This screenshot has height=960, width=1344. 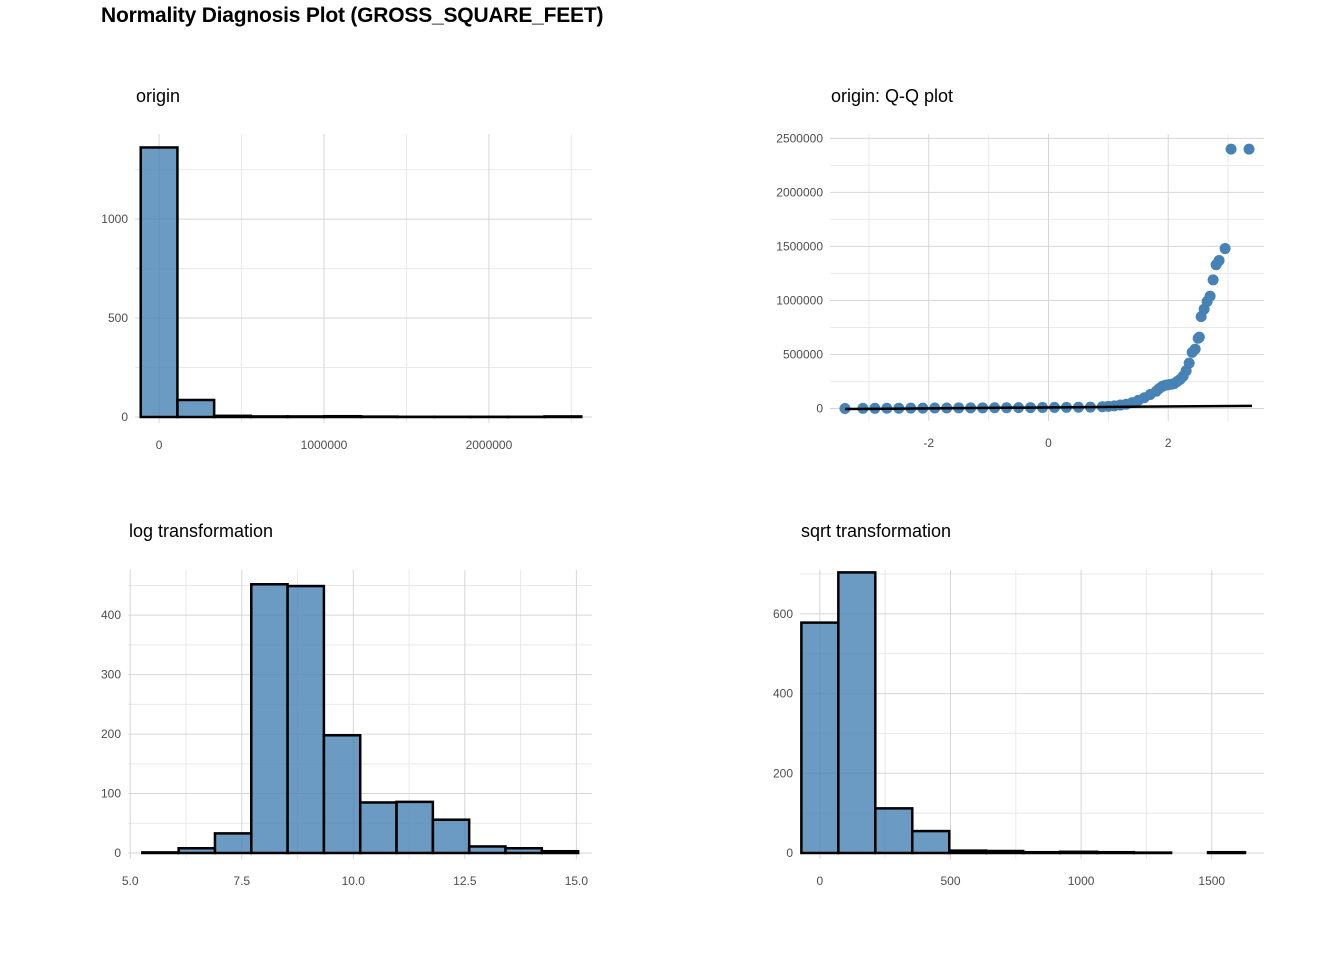 What do you see at coordinates (799, 246) in the screenshot?
I see `qq-y-tick-label: 1500000` at bounding box center [799, 246].